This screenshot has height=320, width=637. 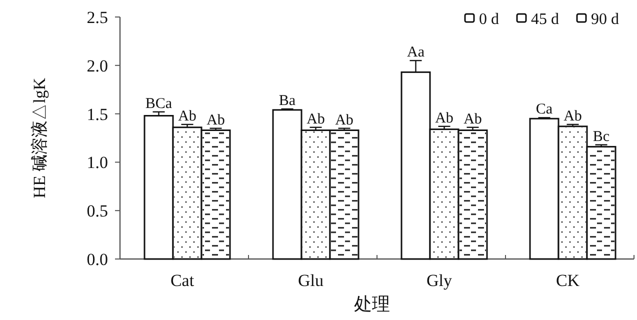 What do you see at coordinates (545, 19) in the screenshot?
I see `legend-label: 45 d` at bounding box center [545, 19].